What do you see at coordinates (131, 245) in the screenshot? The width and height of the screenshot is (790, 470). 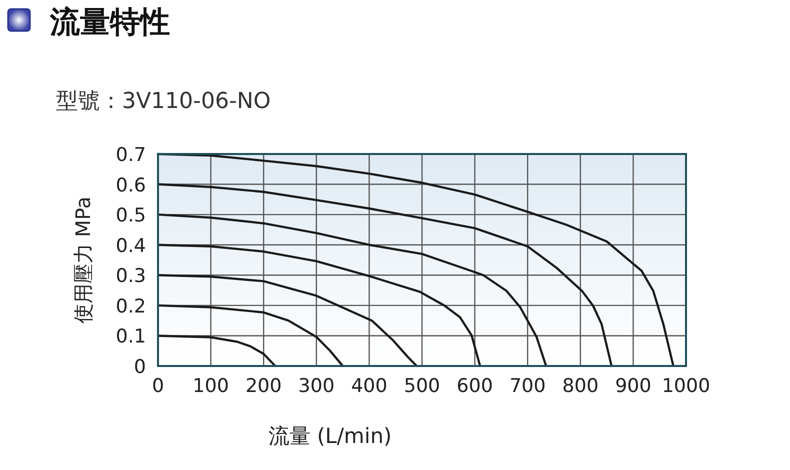 I see `y-tick-label: 0.4` at bounding box center [131, 245].